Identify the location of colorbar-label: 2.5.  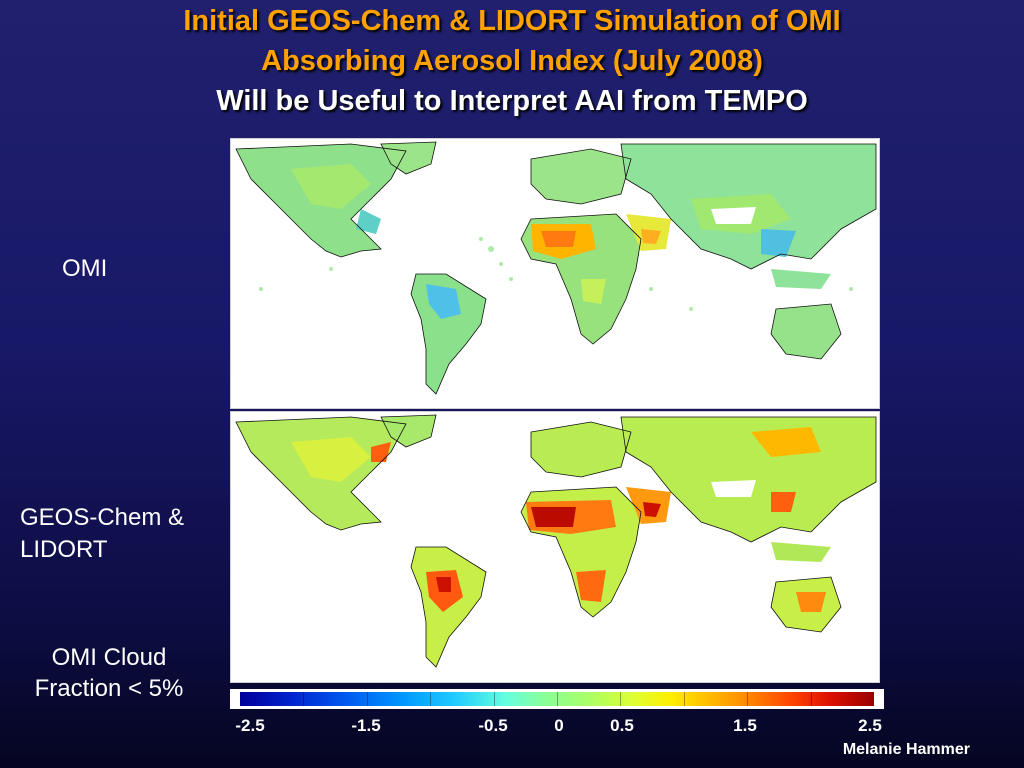
(870, 725).